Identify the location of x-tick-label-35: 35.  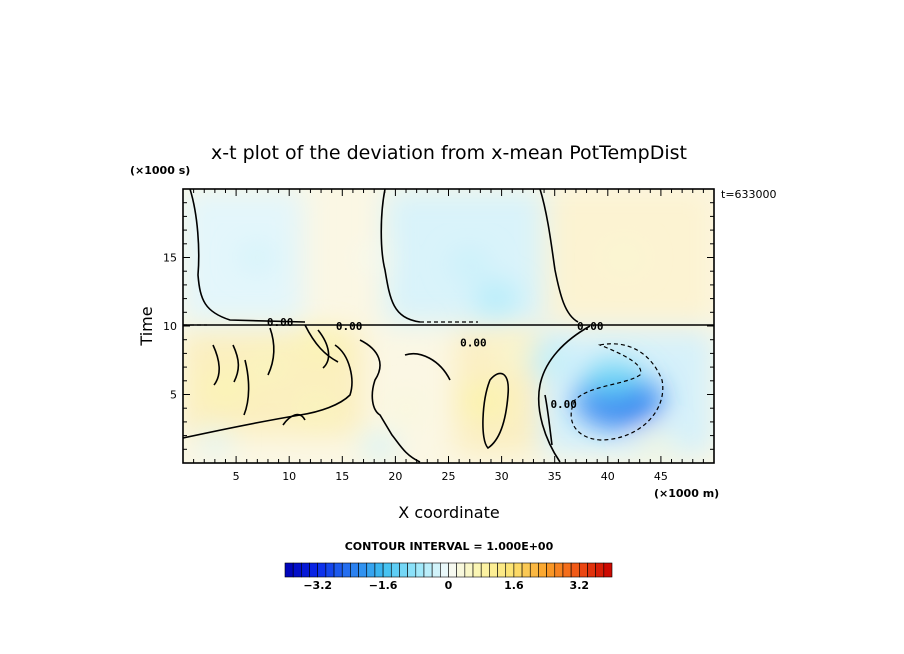
(555, 476).